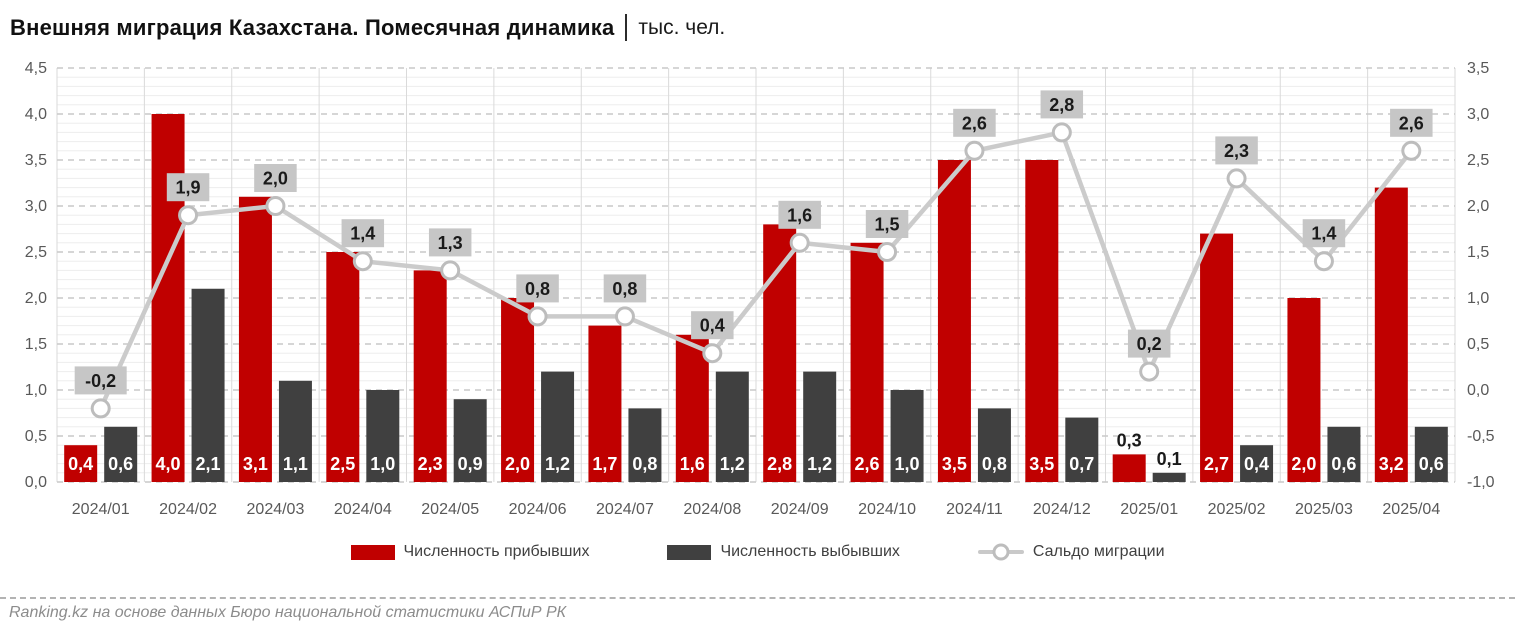 The height and width of the screenshot is (638, 1515). I want to click on saldo-label: -0,2, so click(100, 381).